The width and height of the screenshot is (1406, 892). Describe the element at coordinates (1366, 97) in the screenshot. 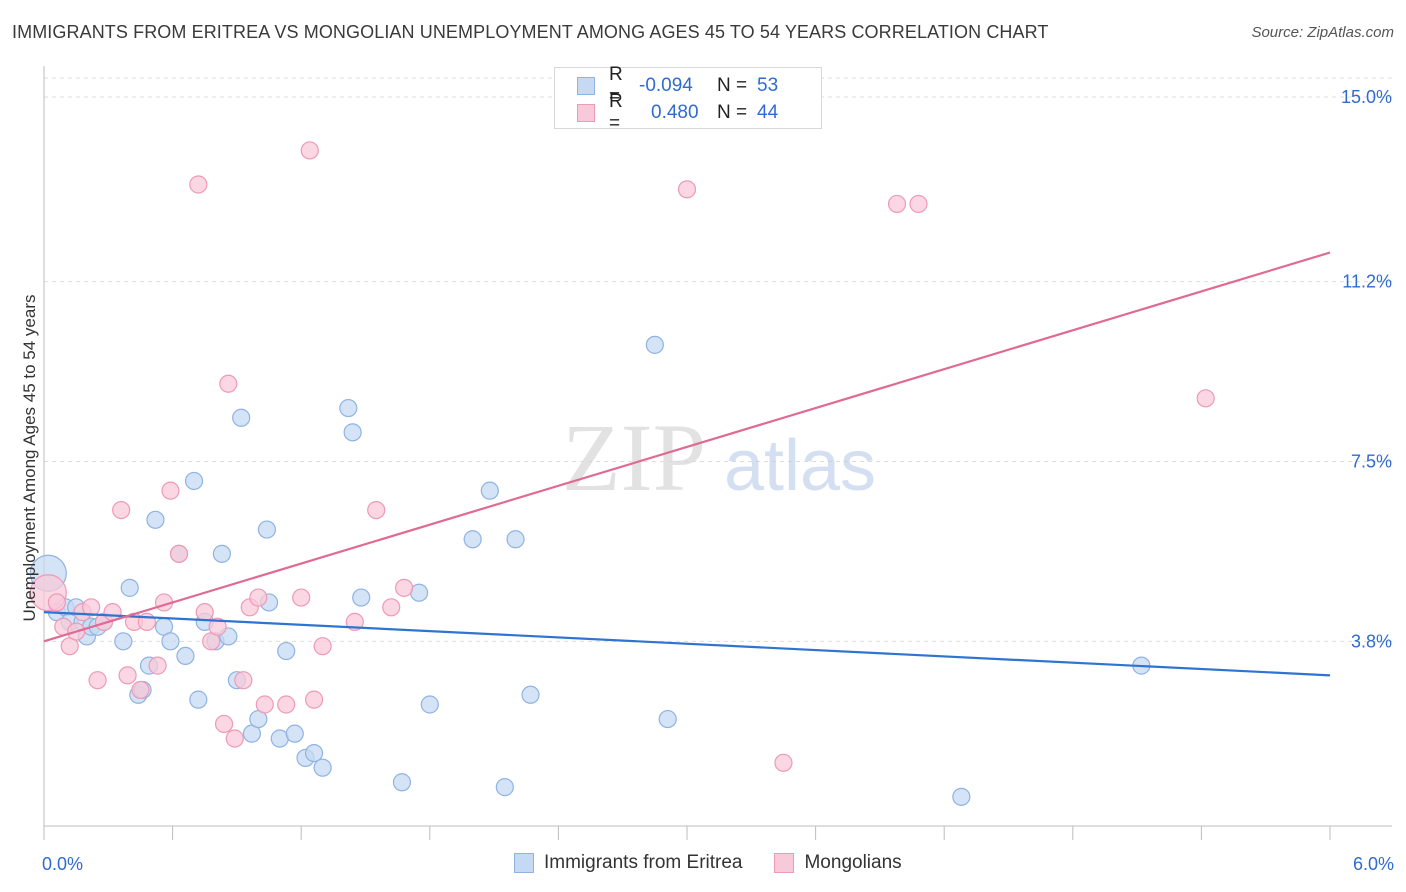

I see `y-tick-label: 15.0%` at that location.